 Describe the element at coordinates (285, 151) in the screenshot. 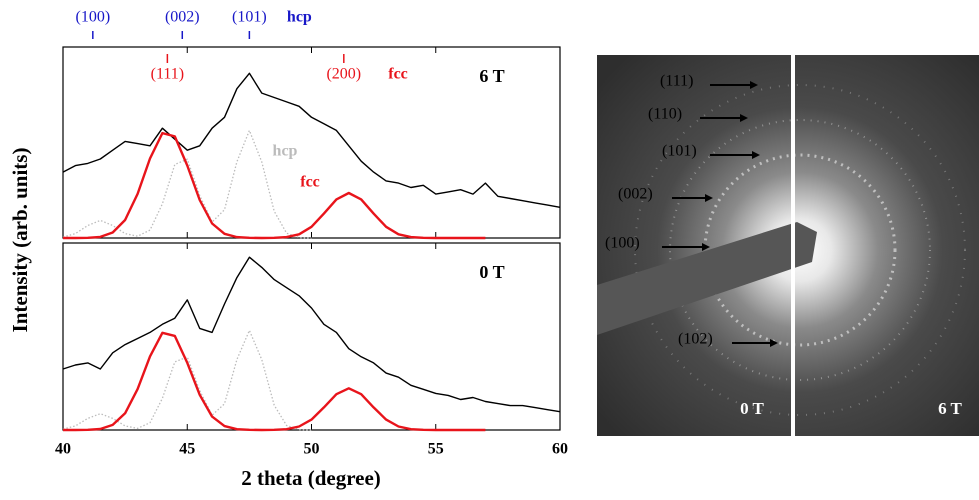

I see `series-label: hcp` at that location.